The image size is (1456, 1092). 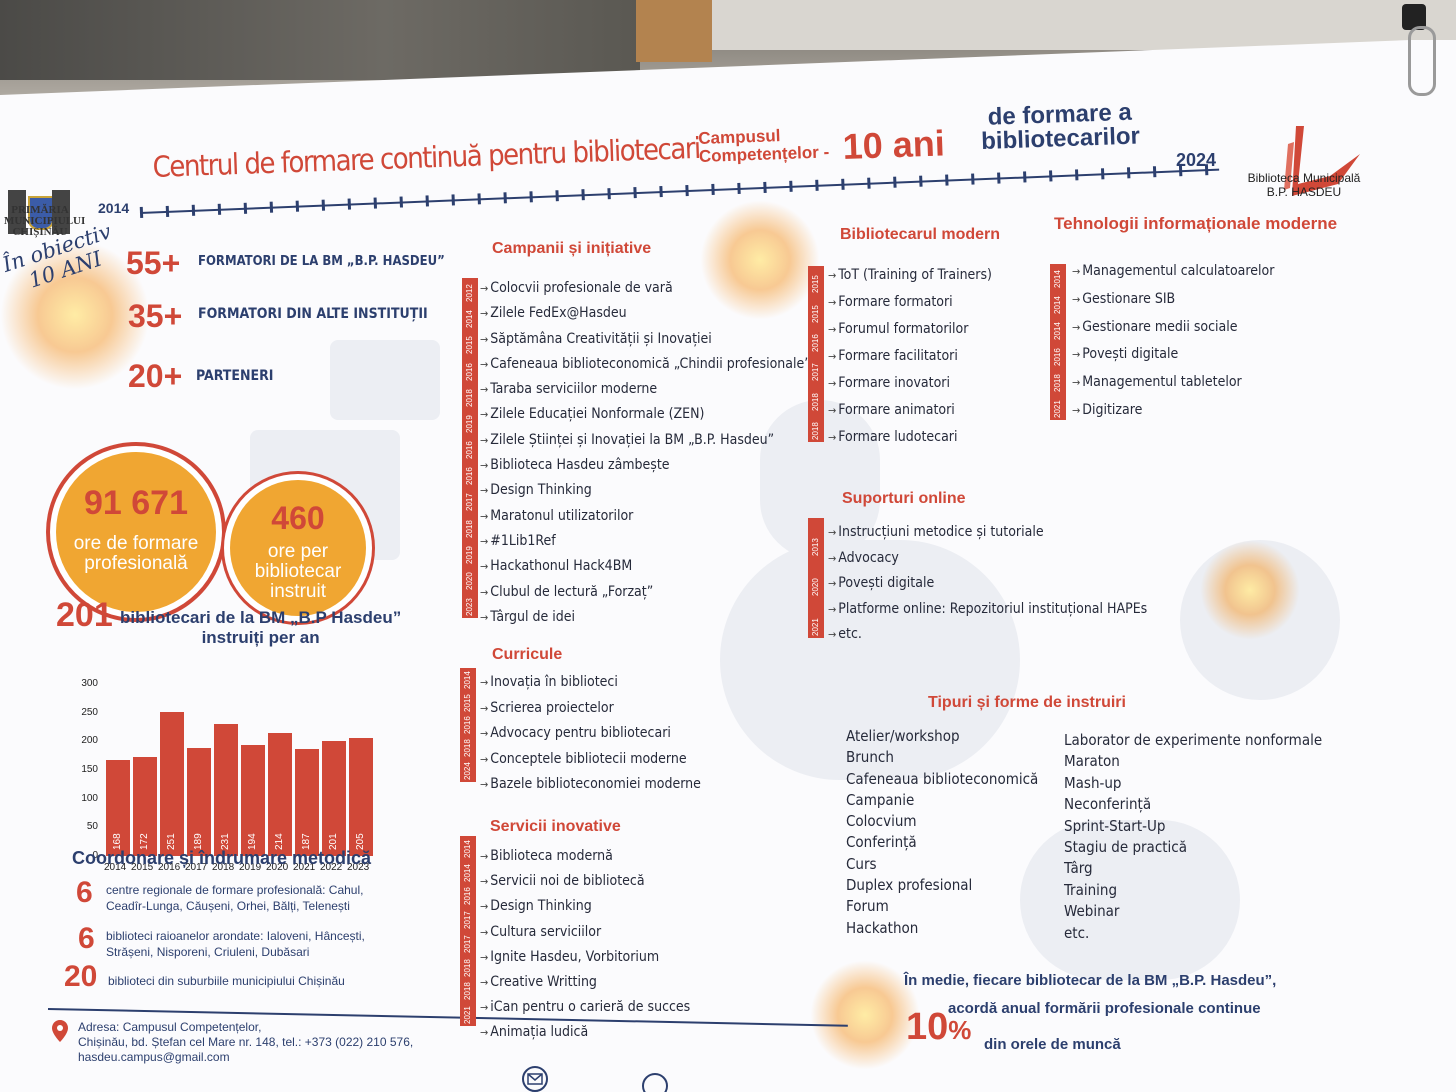 I want to click on tipuri-item: Webinar, so click(x=1092, y=911).